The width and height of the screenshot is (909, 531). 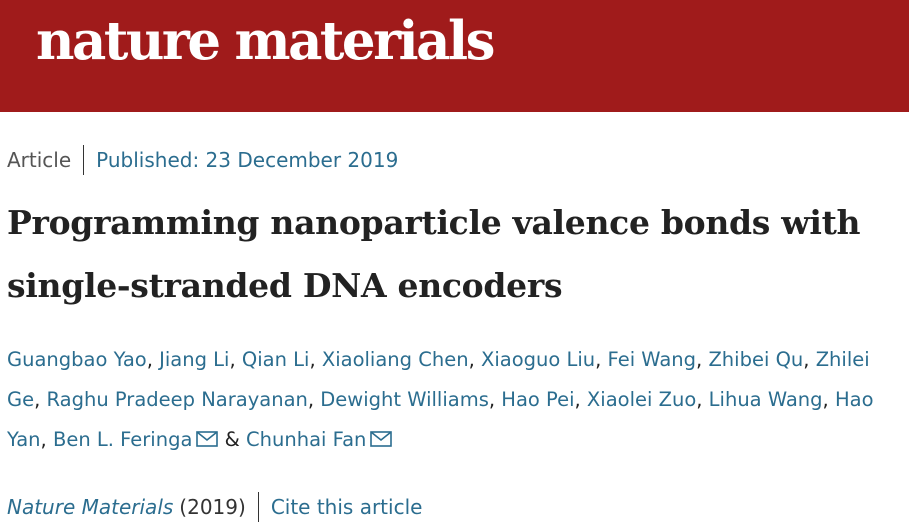 I want to click on author-link: Qian Li, so click(x=275, y=359).